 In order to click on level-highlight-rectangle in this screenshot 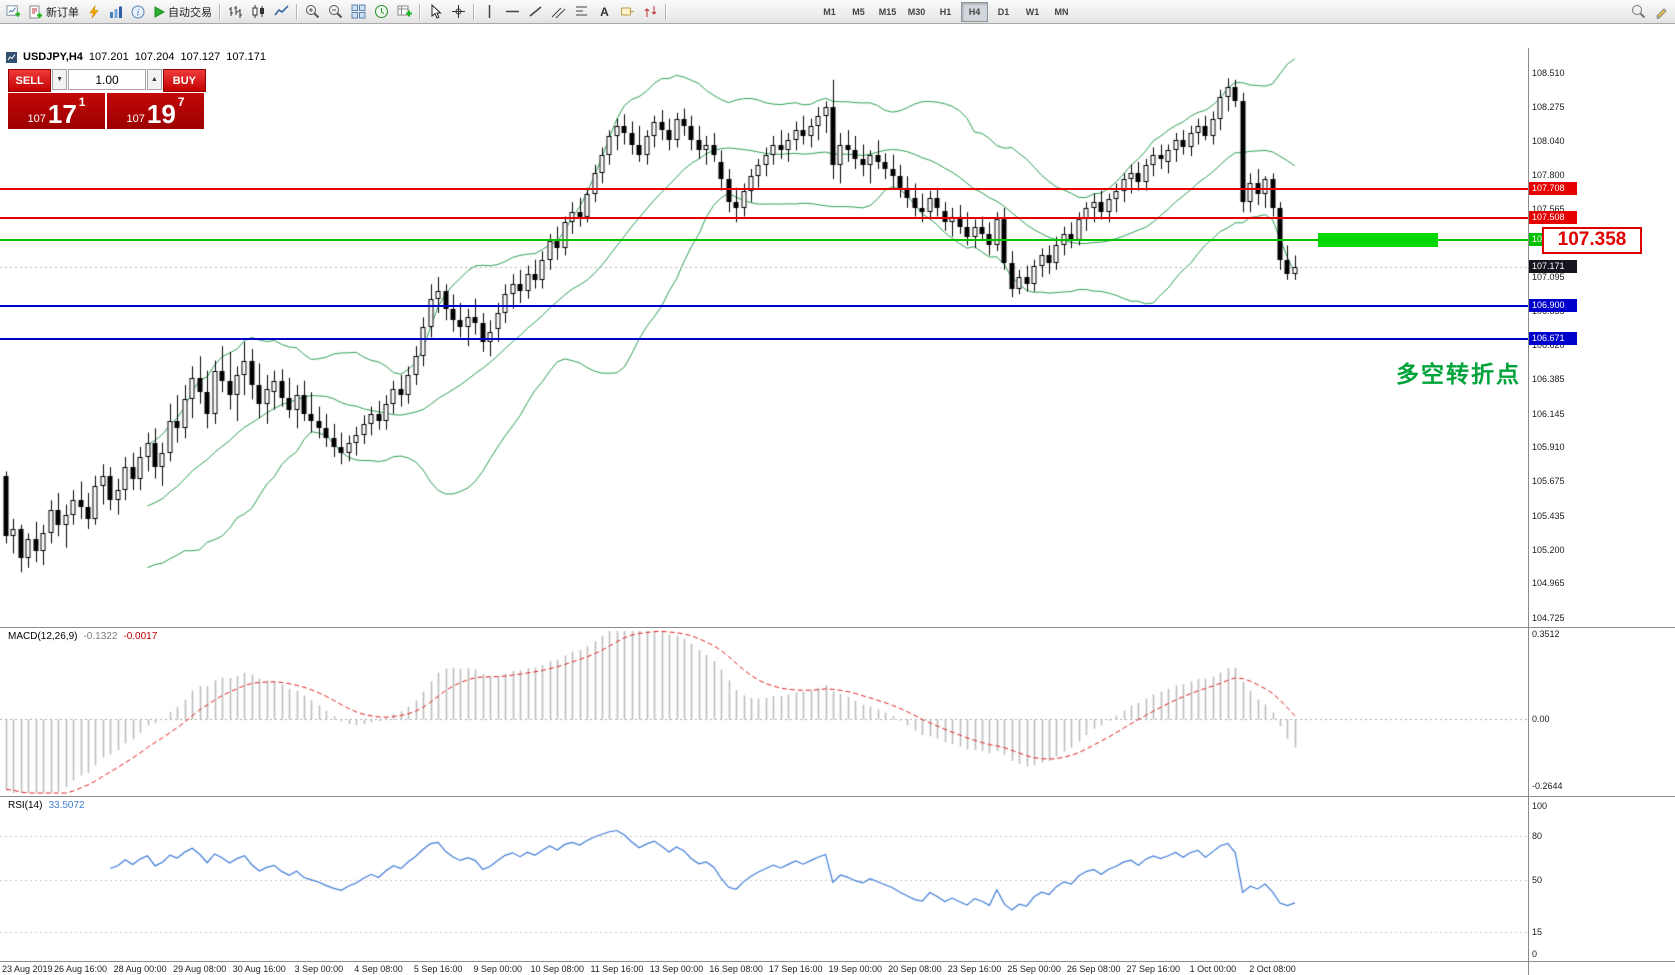, I will do `click(1378, 239)`.